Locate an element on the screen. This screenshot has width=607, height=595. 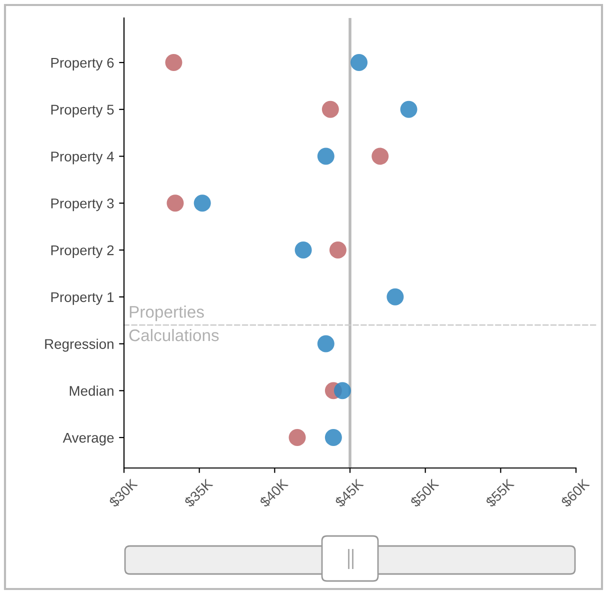
y-tick-label: Property 5 is located at coordinates (82, 111).